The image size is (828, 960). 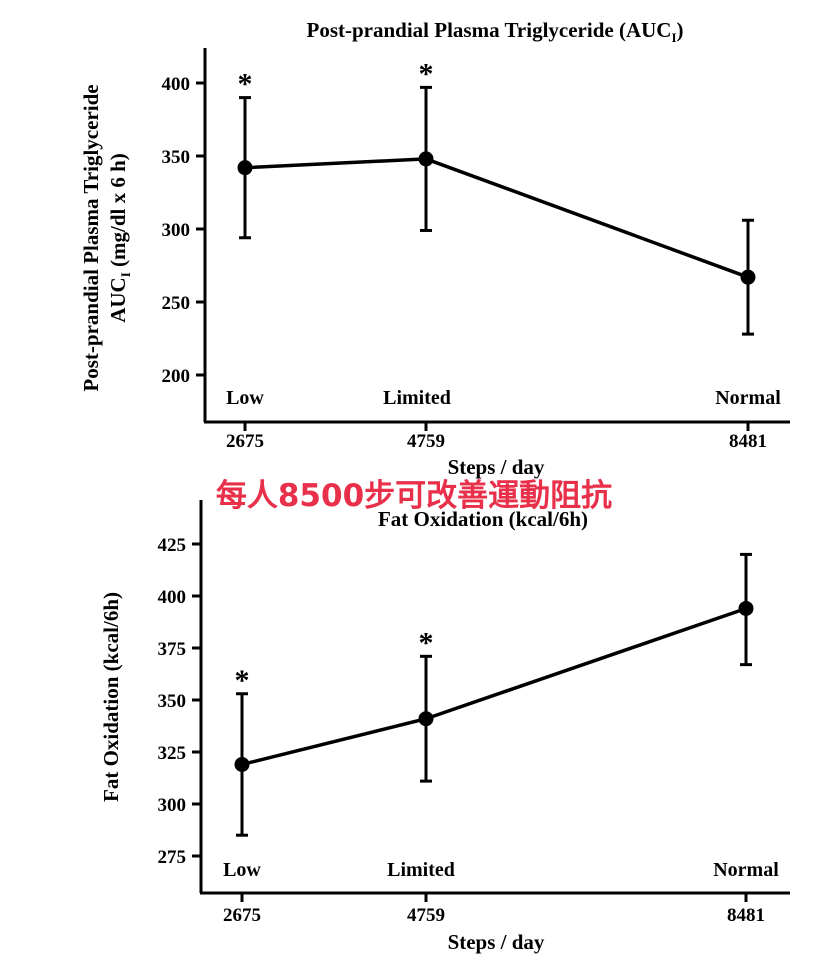 I want to click on y-tick-label: 200, so click(x=176, y=376).